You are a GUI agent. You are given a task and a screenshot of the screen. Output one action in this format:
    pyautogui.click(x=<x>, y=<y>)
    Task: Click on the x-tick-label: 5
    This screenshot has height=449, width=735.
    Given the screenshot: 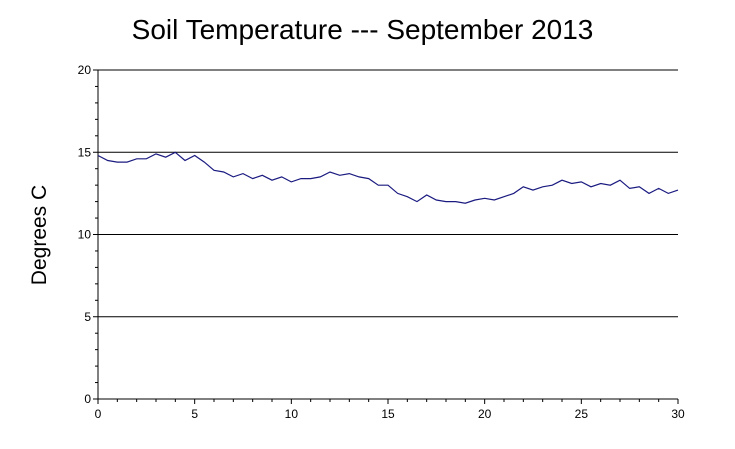 What is the action you would take?
    pyautogui.click(x=194, y=414)
    